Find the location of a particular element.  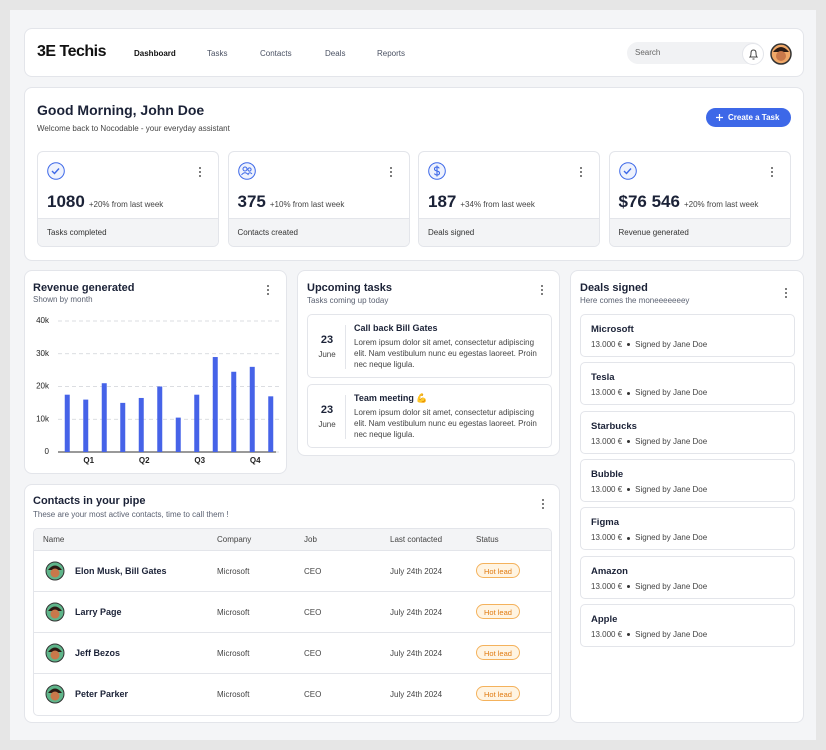

y-tick-label: 10k is located at coordinates (43, 418).